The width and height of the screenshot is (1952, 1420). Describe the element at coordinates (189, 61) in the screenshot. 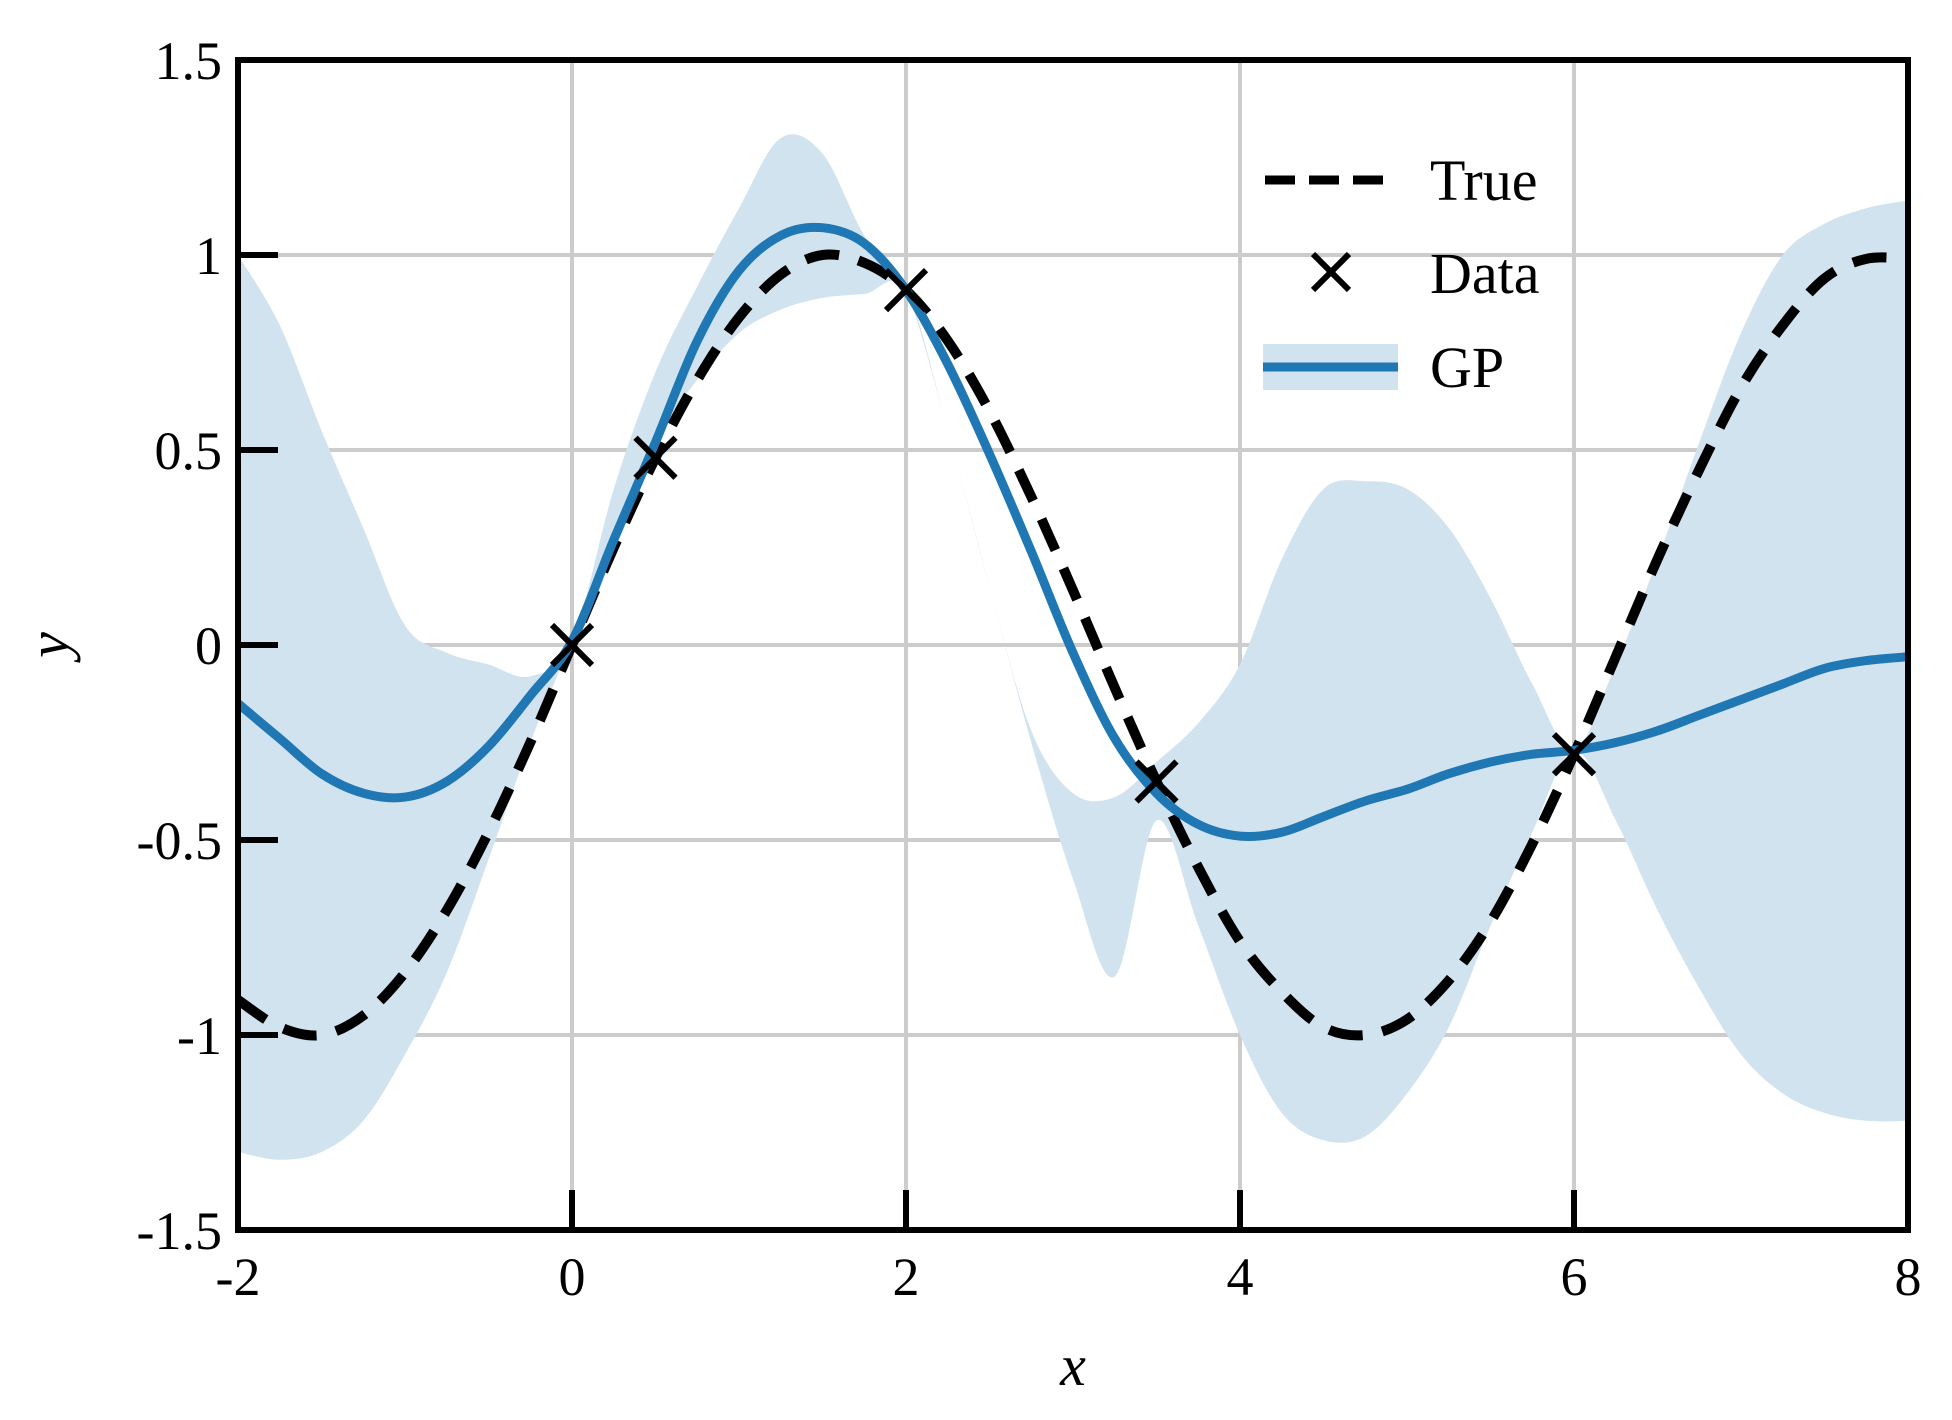

I see `y-tick-label: 1.5` at that location.